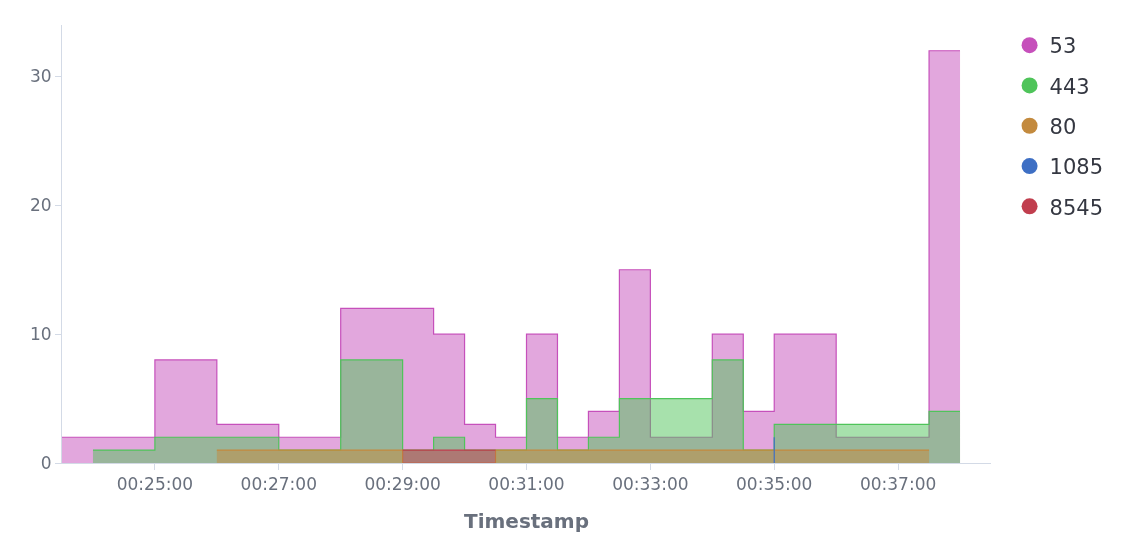 Image resolution: width=1121 pixels, height=553 pixels. I want to click on y-tick-label: 10, so click(40, 334).